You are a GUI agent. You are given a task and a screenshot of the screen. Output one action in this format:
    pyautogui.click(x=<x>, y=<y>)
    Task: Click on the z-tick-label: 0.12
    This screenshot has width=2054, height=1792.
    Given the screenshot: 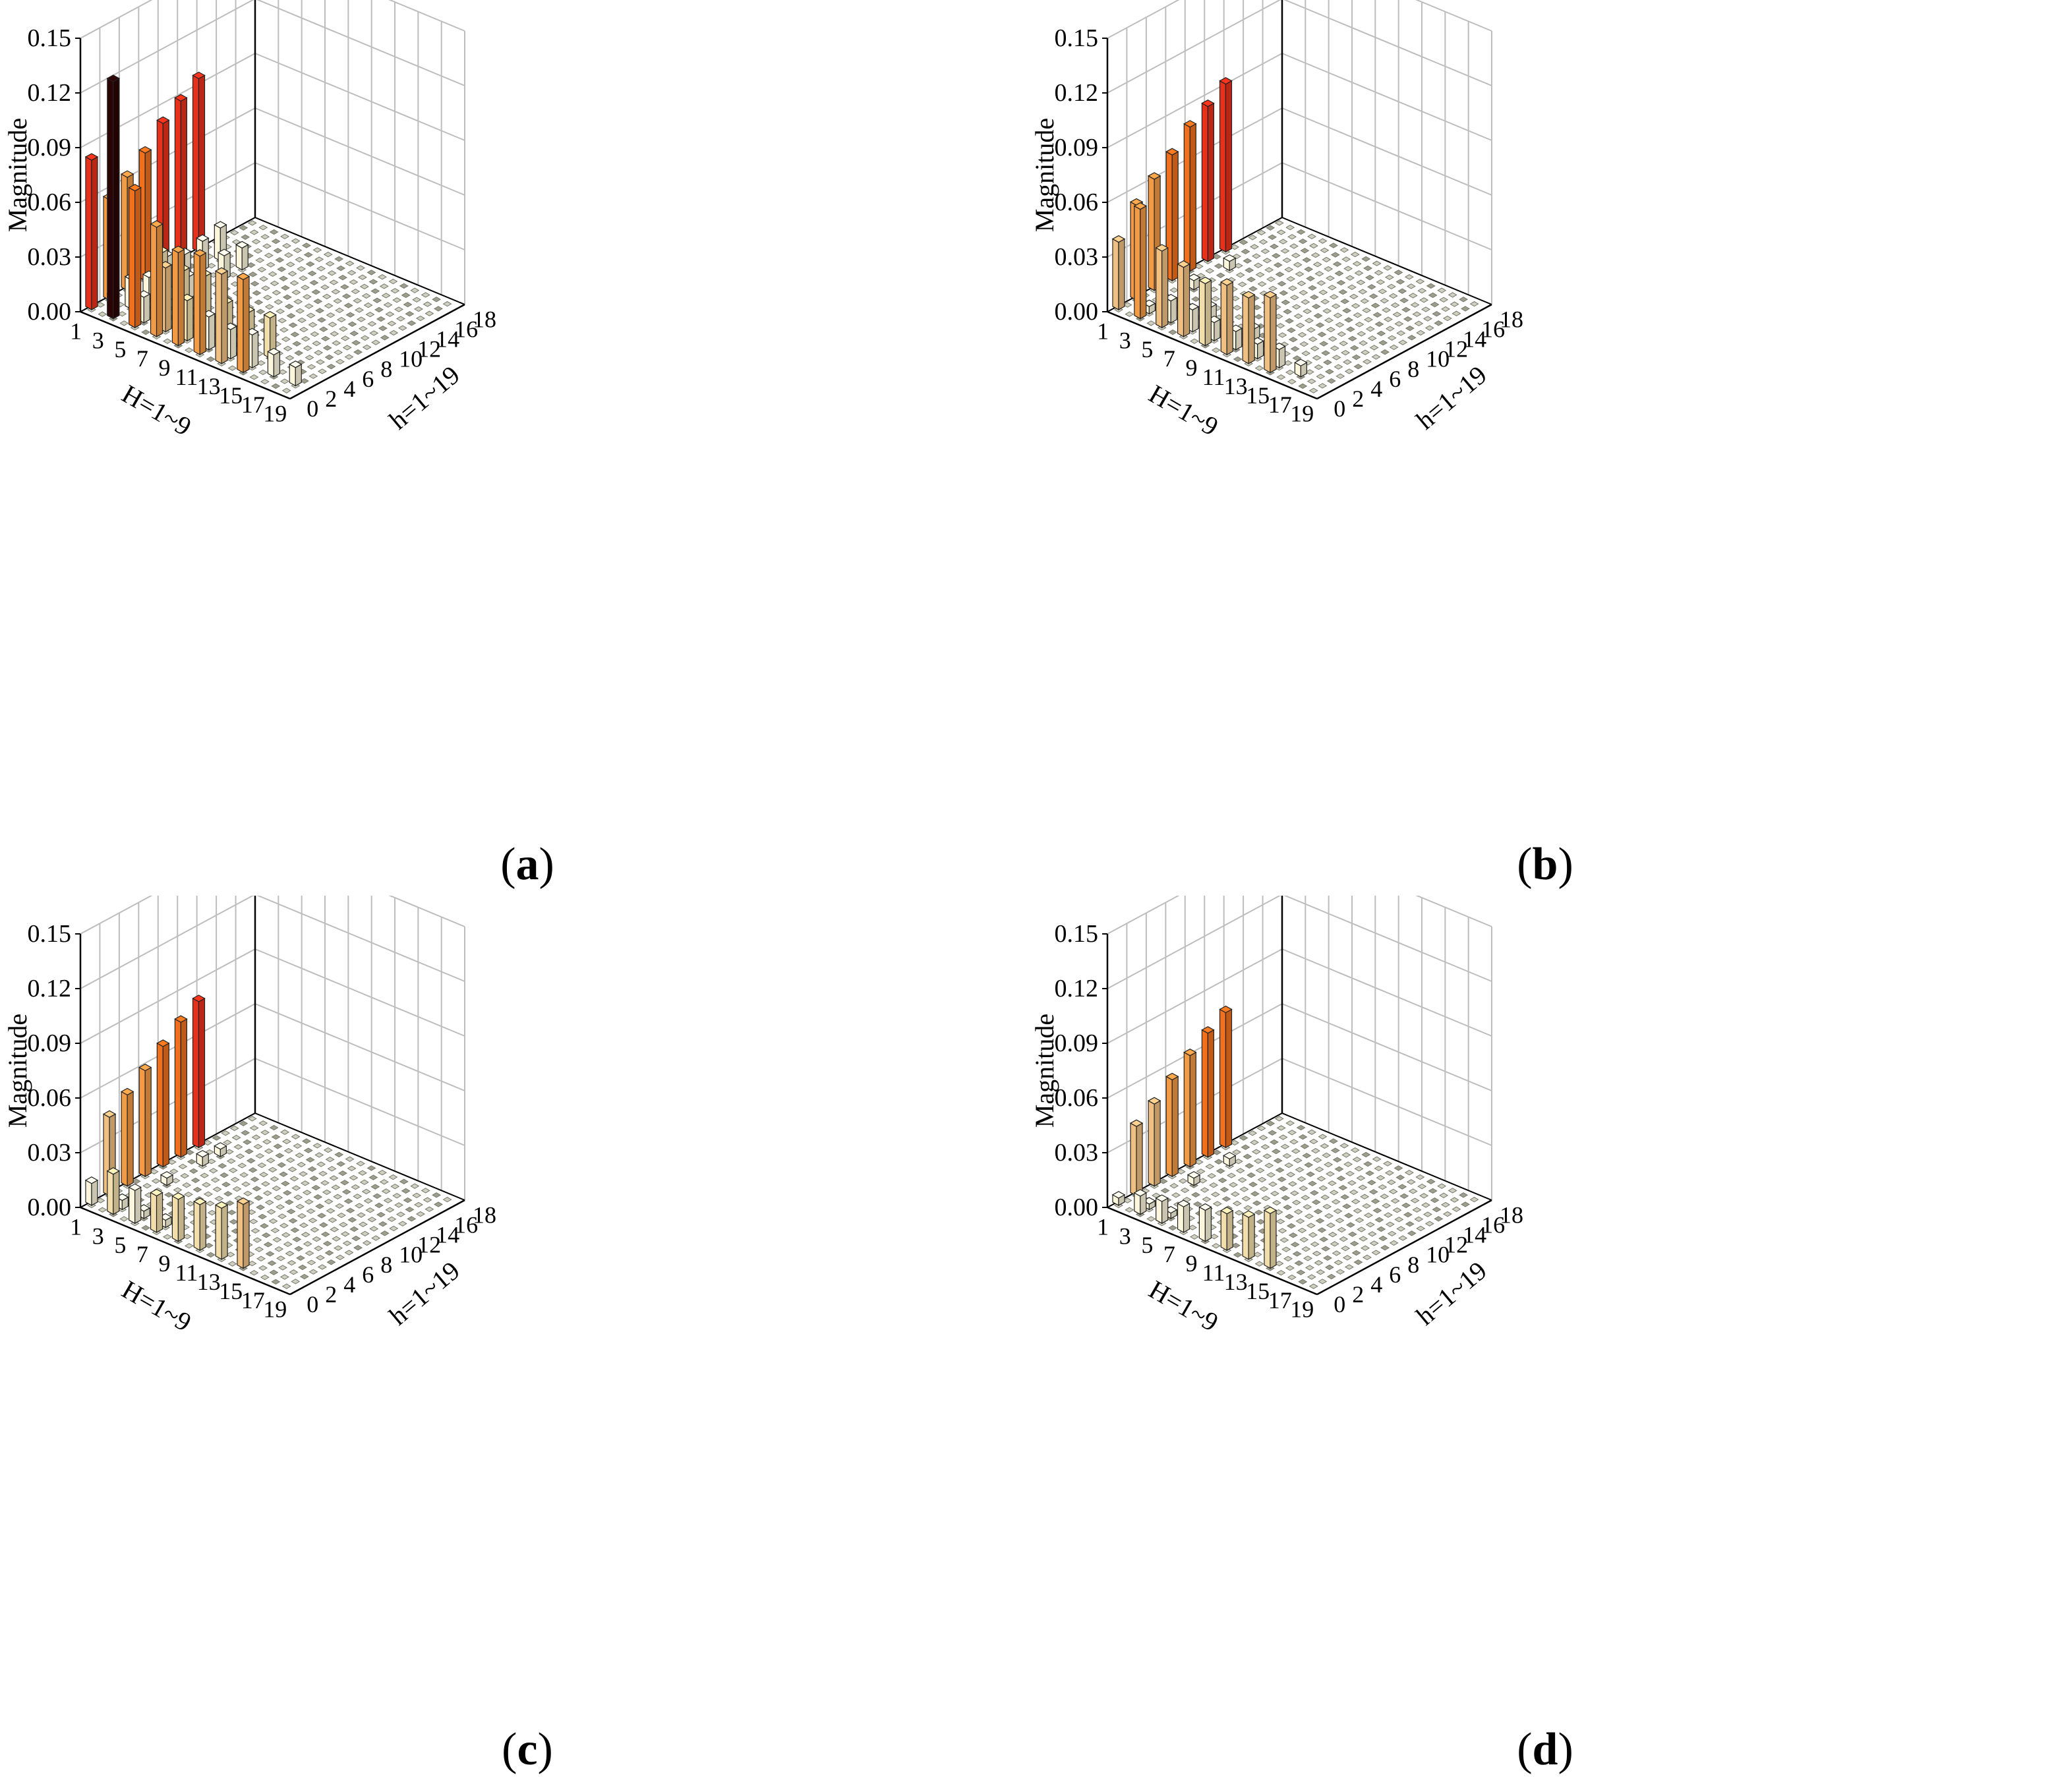 What is the action you would take?
    pyautogui.click(x=1077, y=988)
    